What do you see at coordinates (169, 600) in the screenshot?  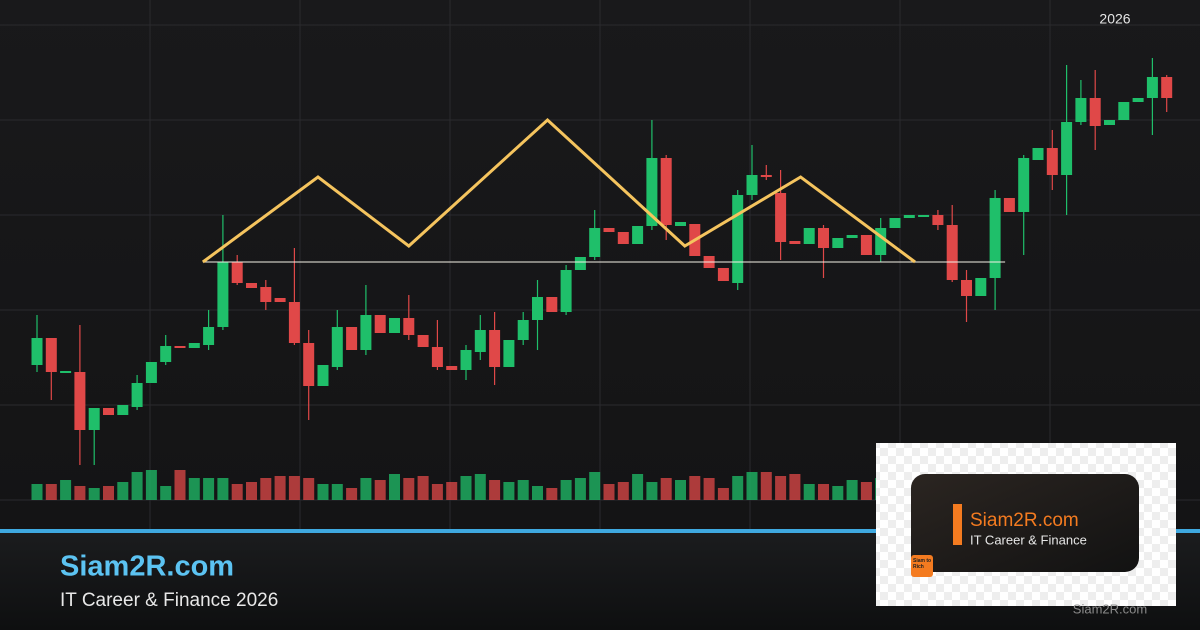 I see `brand-subtitle: IT Career & Finance 2026` at bounding box center [169, 600].